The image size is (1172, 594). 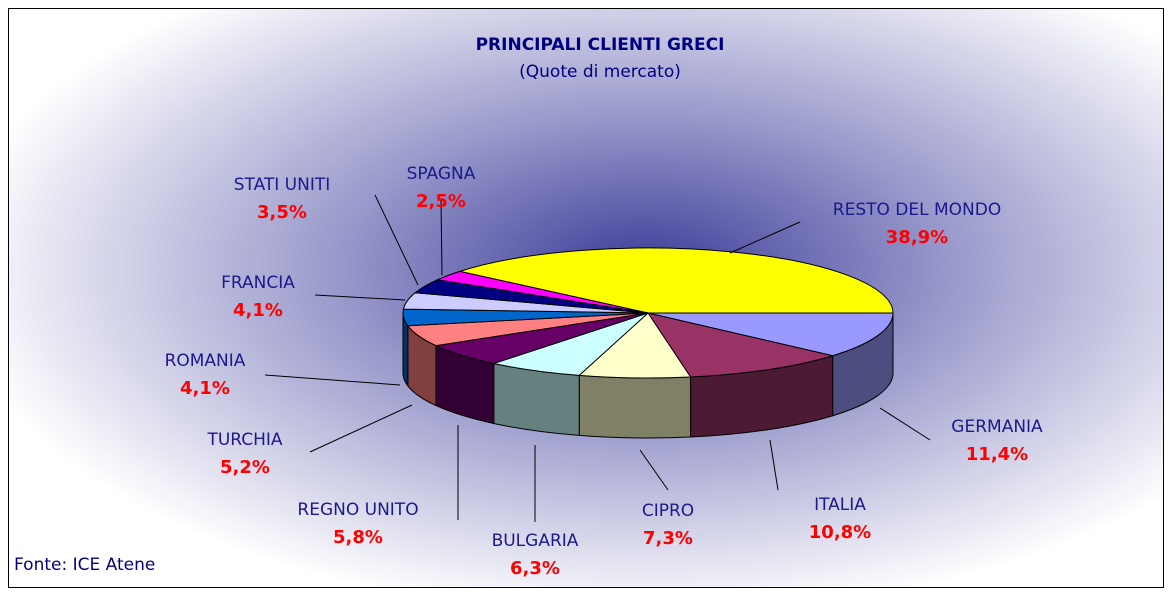 I want to click on value-label: 3,5%, so click(x=282, y=212).